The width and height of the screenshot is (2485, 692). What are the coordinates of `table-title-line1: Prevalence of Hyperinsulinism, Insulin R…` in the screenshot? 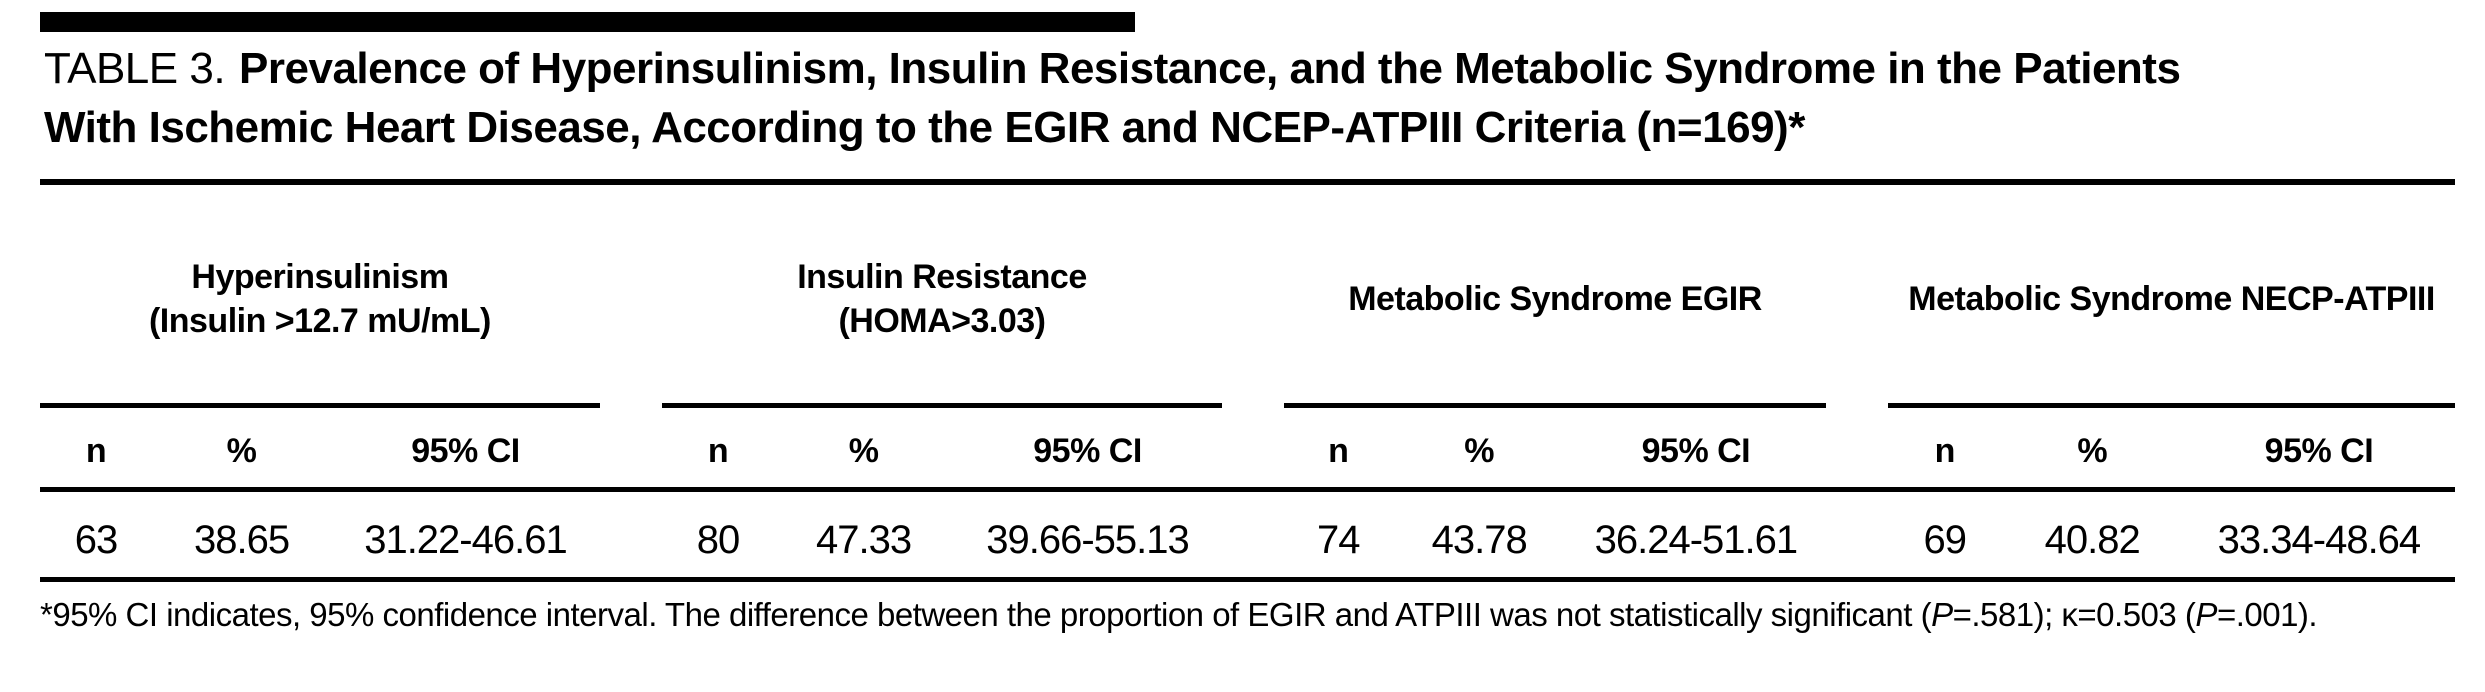 It's located at (1210, 68).